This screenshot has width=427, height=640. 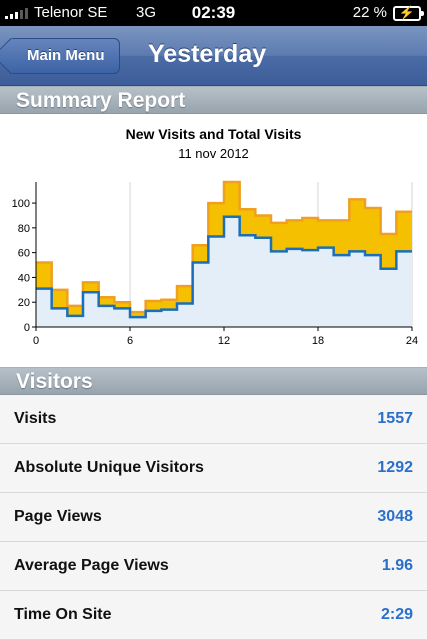 I want to click on x-tick-label: 12, so click(x=224, y=341).